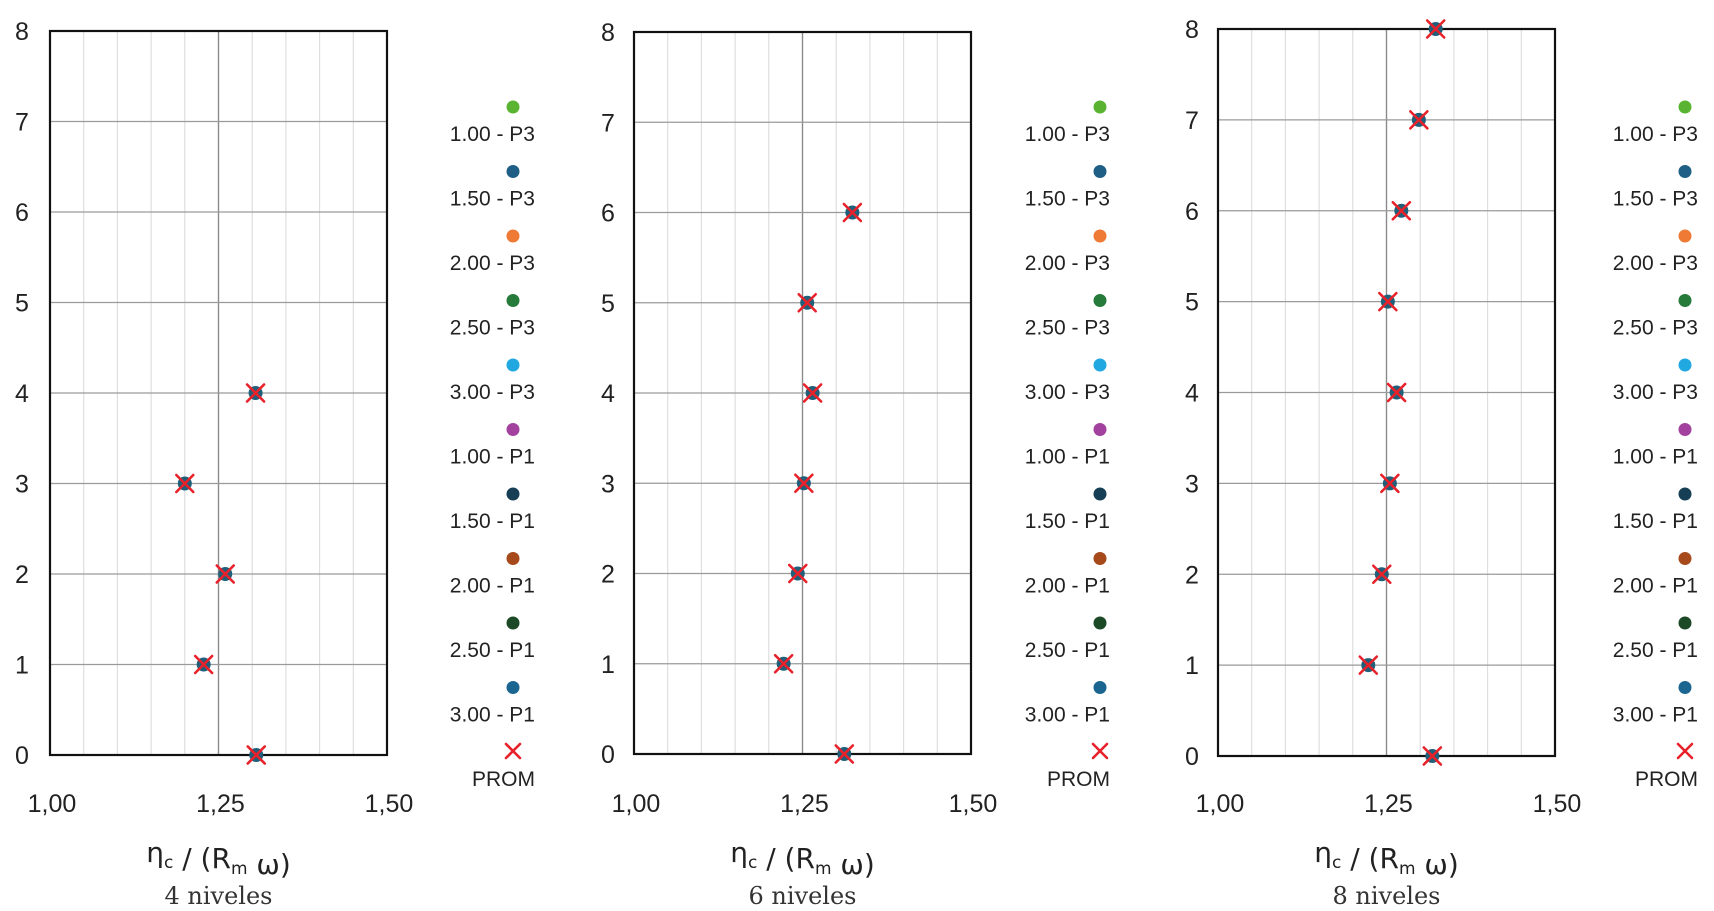 The width and height of the screenshot is (1714, 911). Describe the element at coordinates (1192, 30) in the screenshot. I see `y-tick-label: 8` at that location.